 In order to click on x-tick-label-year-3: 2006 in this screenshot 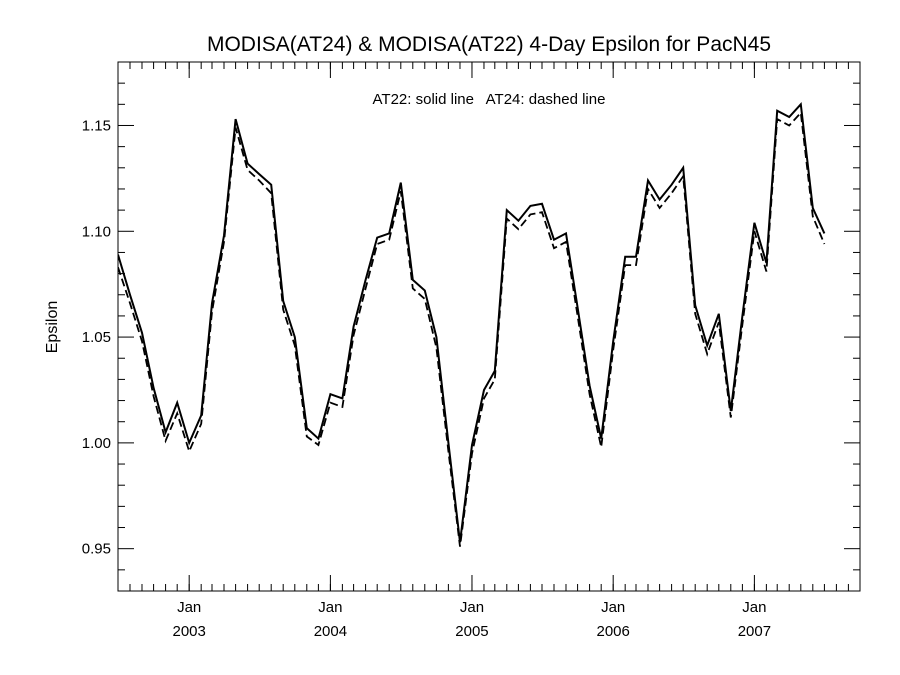, I will do `click(612, 631)`.